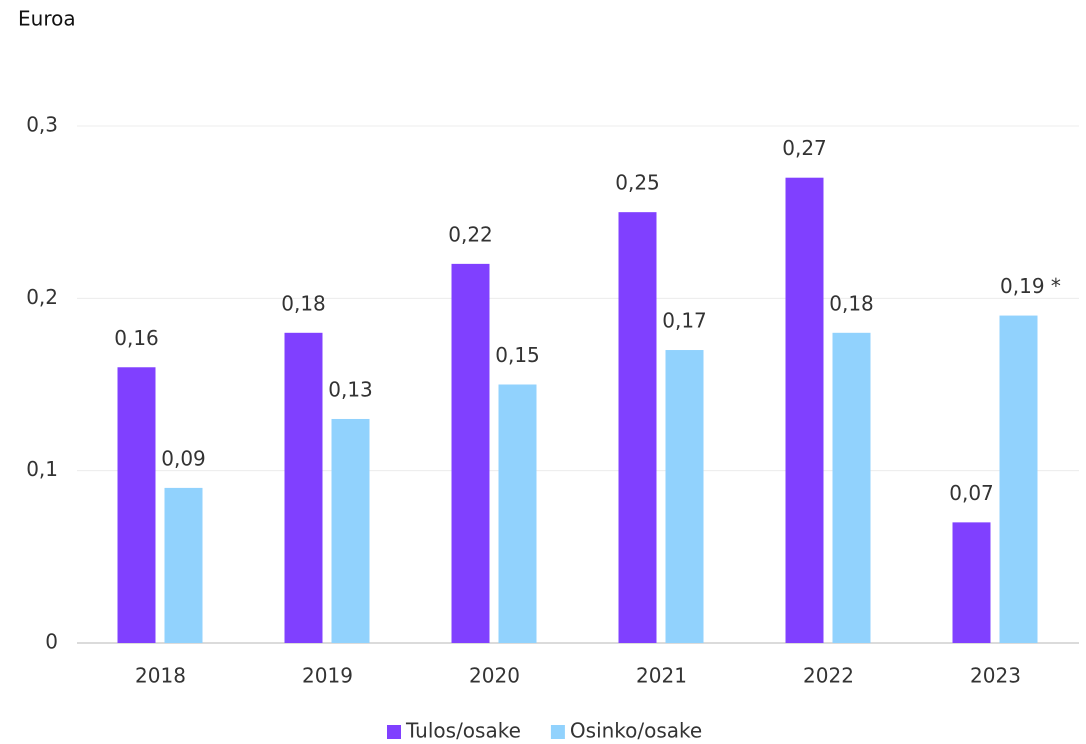 This screenshot has height=744, width=1086. I want to click on legend-label: Osinko/osake, so click(636, 731).